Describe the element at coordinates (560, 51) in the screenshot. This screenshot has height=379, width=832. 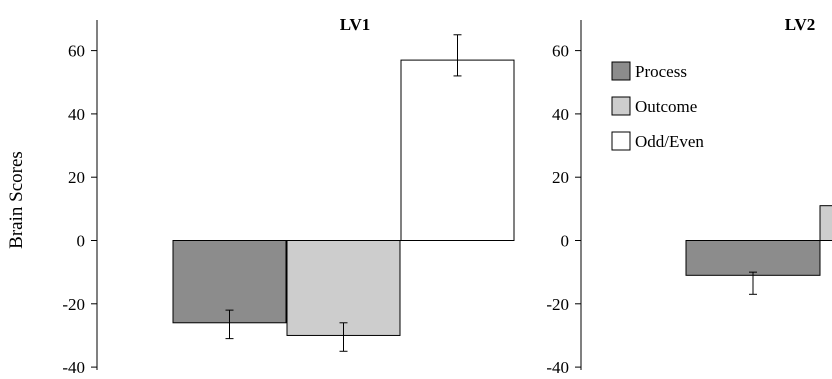
I see `lv2-y-tick-label: 60` at that location.